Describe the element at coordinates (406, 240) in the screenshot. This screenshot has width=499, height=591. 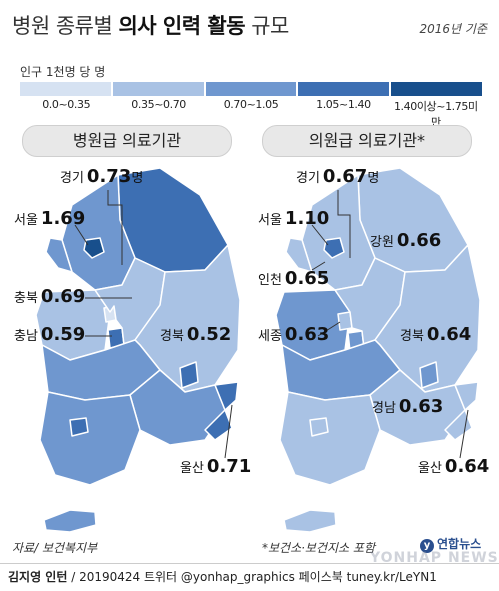
I see `label-gangwon: 강원 0.66` at that location.